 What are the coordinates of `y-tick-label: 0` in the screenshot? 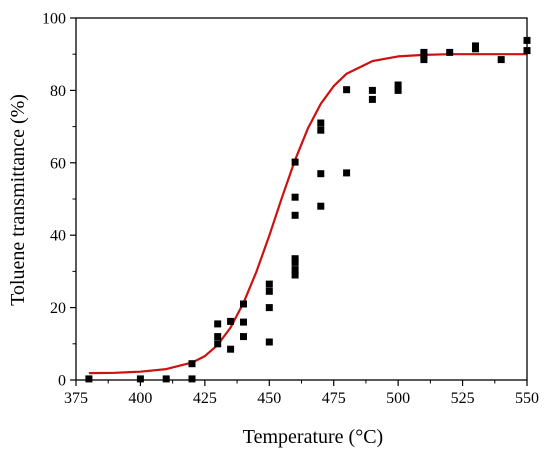 It's located at (62, 381).